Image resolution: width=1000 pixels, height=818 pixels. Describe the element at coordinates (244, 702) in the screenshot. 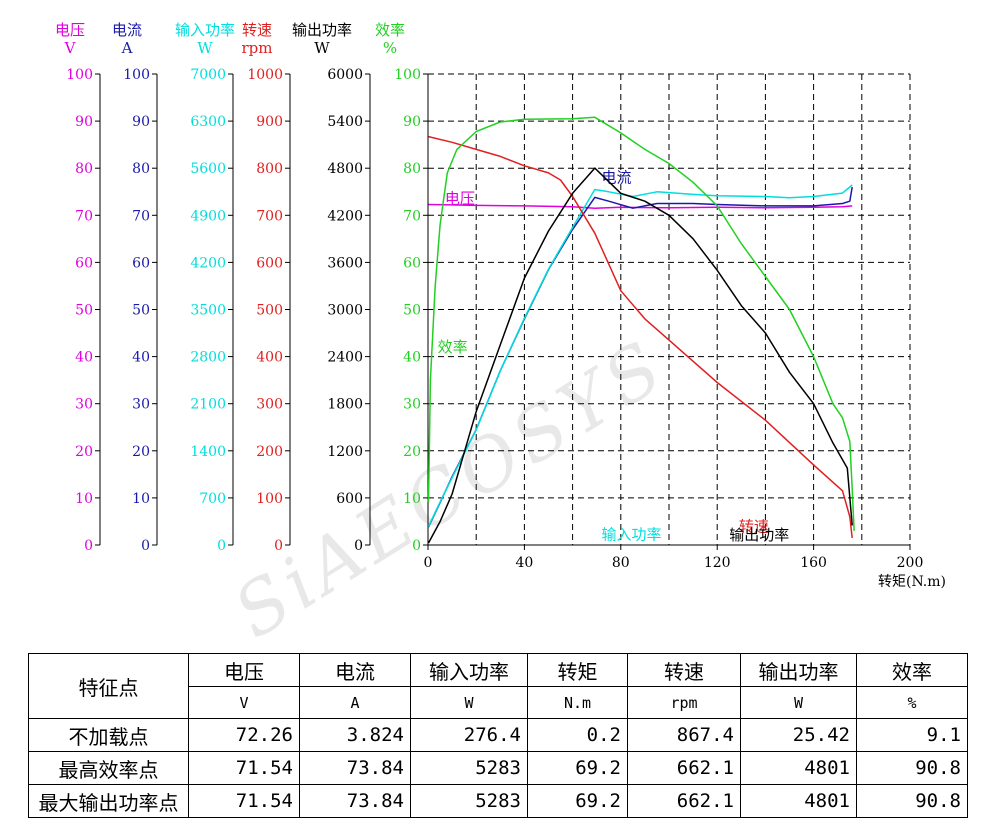

I see `unit-voltage: V` at that location.